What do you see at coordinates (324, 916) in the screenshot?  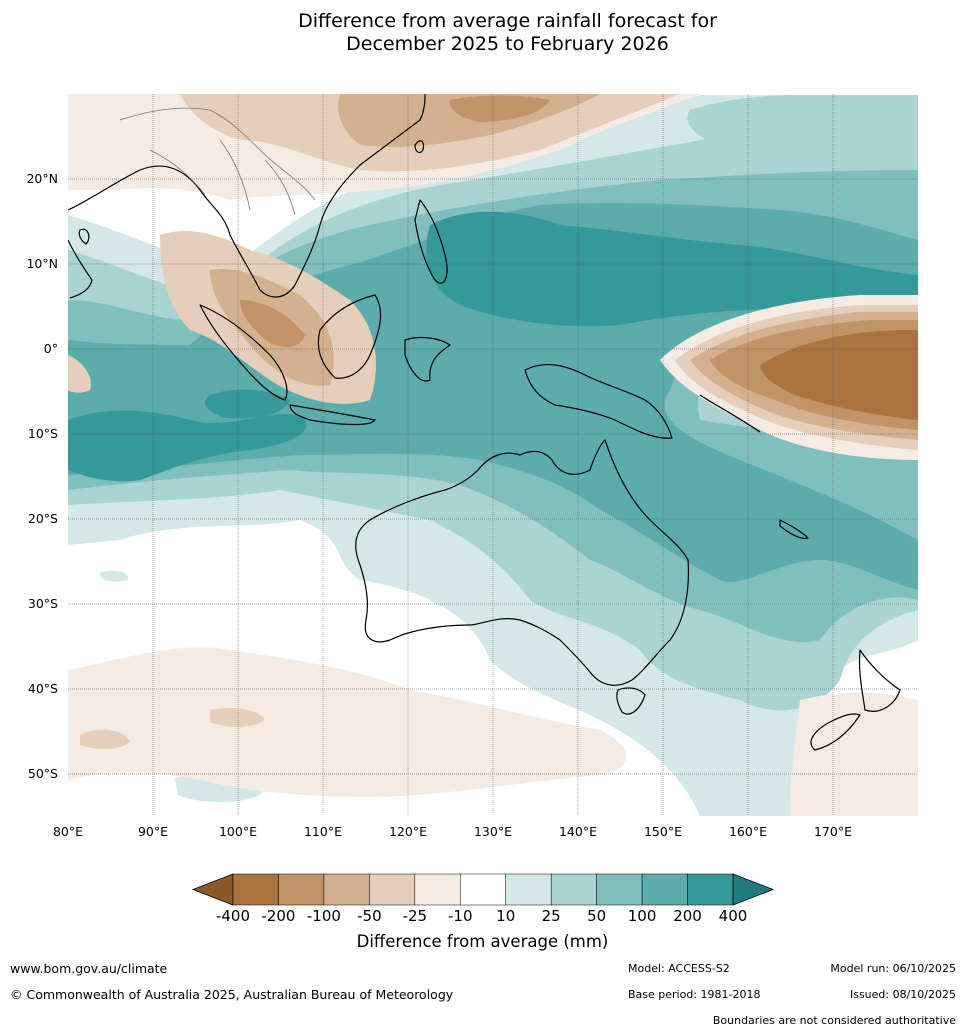 I see `colorbar-tick-label: -100` at bounding box center [324, 916].